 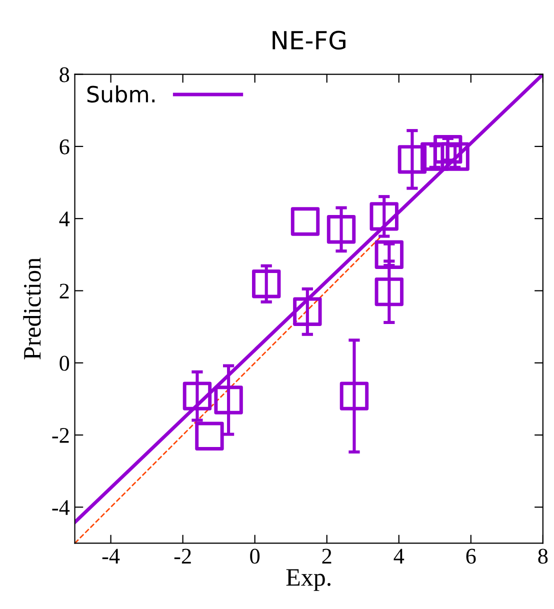 What do you see at coordinates (471, 556) in the screenshot?
I see `x-tick-label: 6` at bounding box center [471, 556].